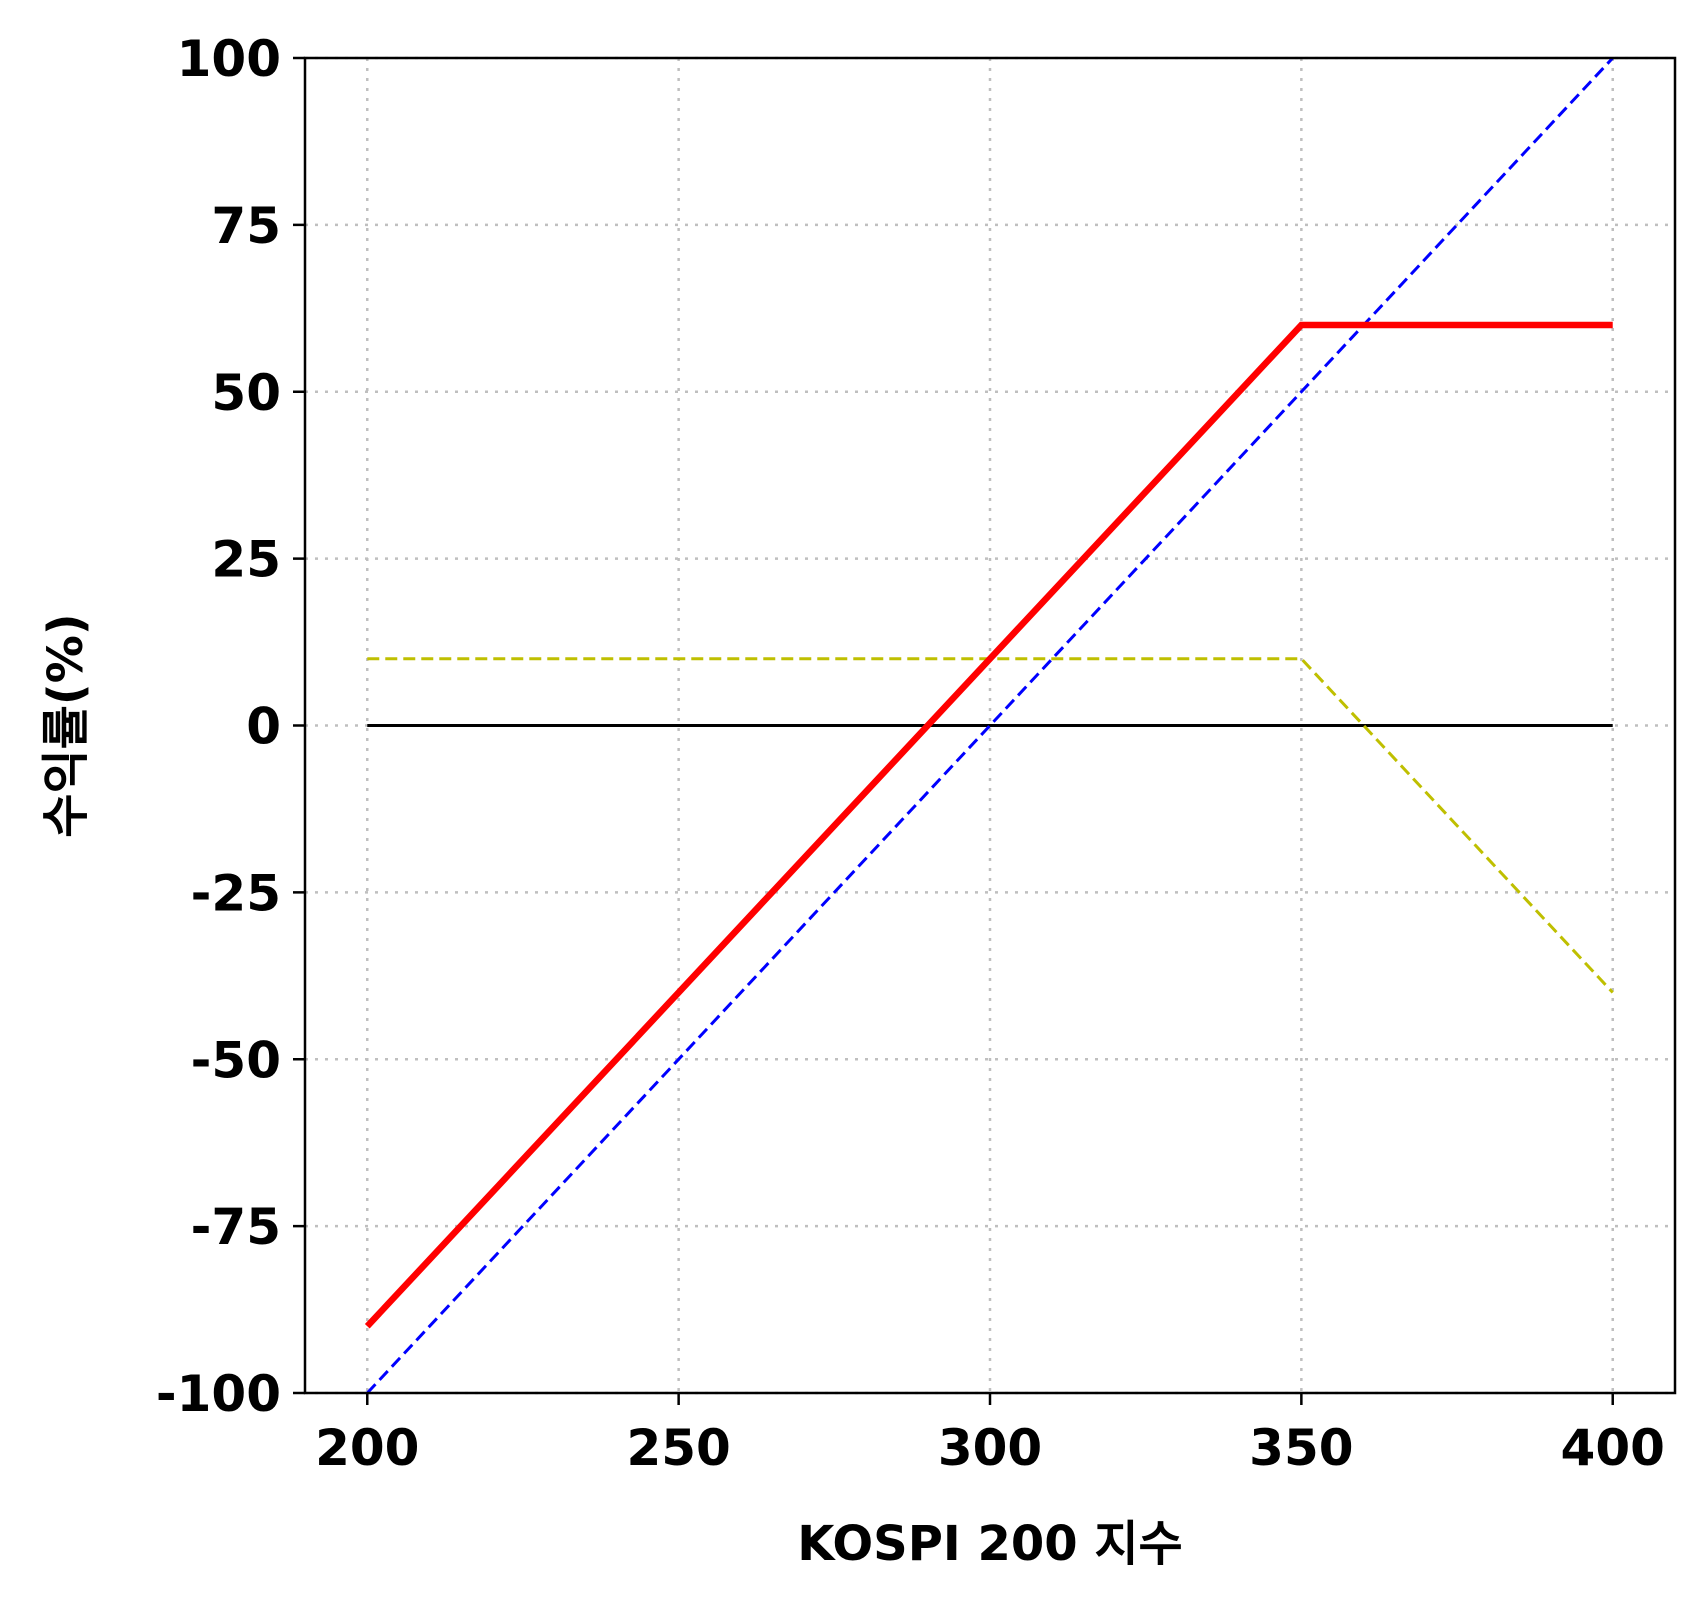 The image size is (1705, 1605). What do you see at coordinates (246, 560) in the screenshot?
I see `y-tick-label: 25` at bounding box center [246, 560].